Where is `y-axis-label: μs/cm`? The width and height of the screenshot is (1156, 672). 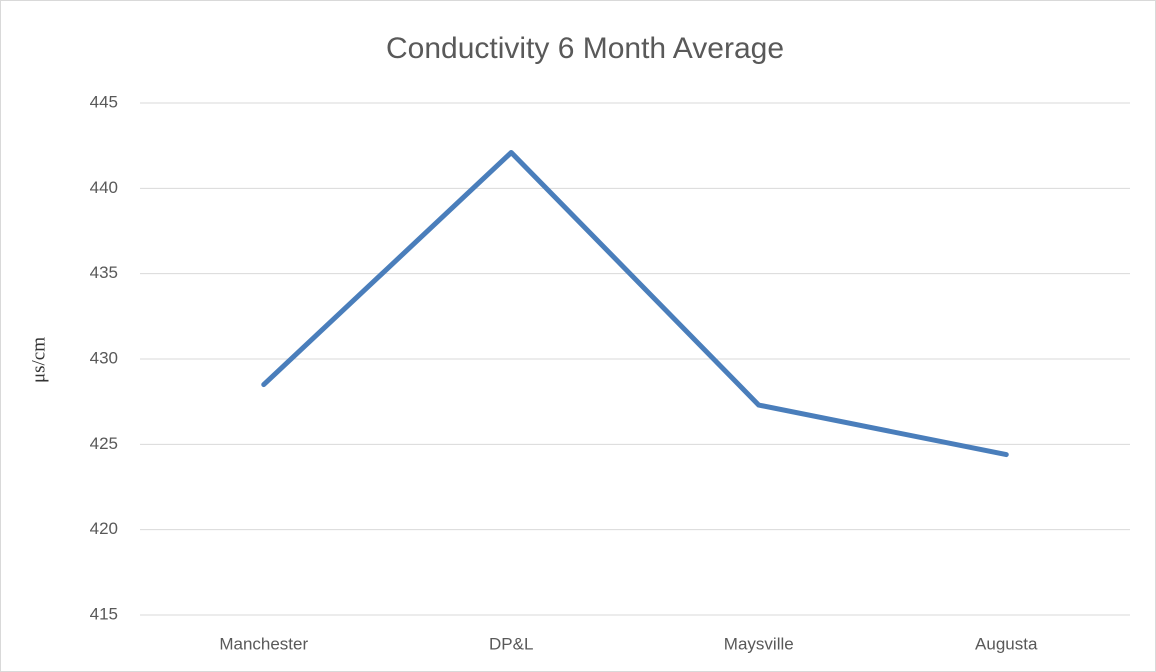 y-axis-label: μs/cm is located at coordinates (38, 360).